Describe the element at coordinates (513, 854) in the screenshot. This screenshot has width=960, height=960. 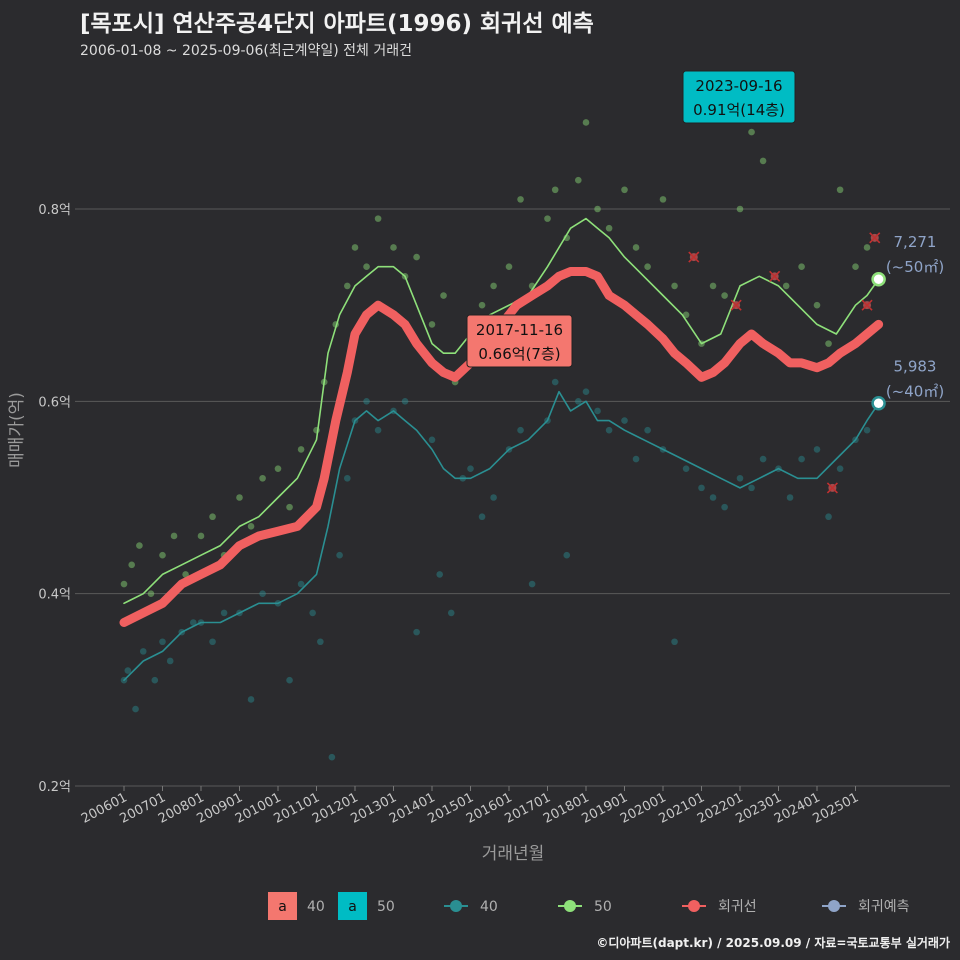
I see `x-axis-title: 거래년월` at that location.